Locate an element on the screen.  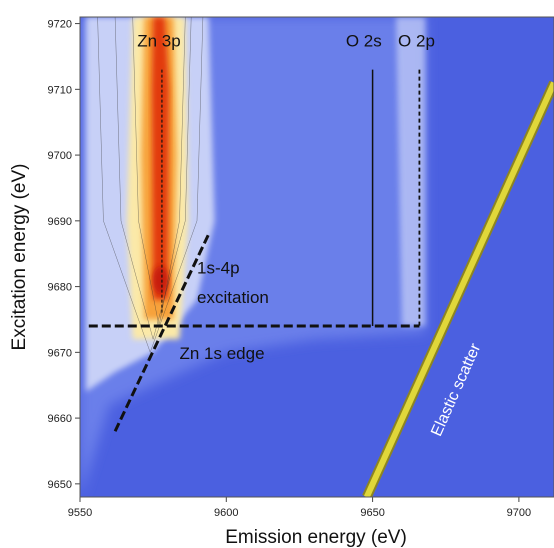
annotation-excitation-1: 1s-4p is located at coordinates (218, 267).